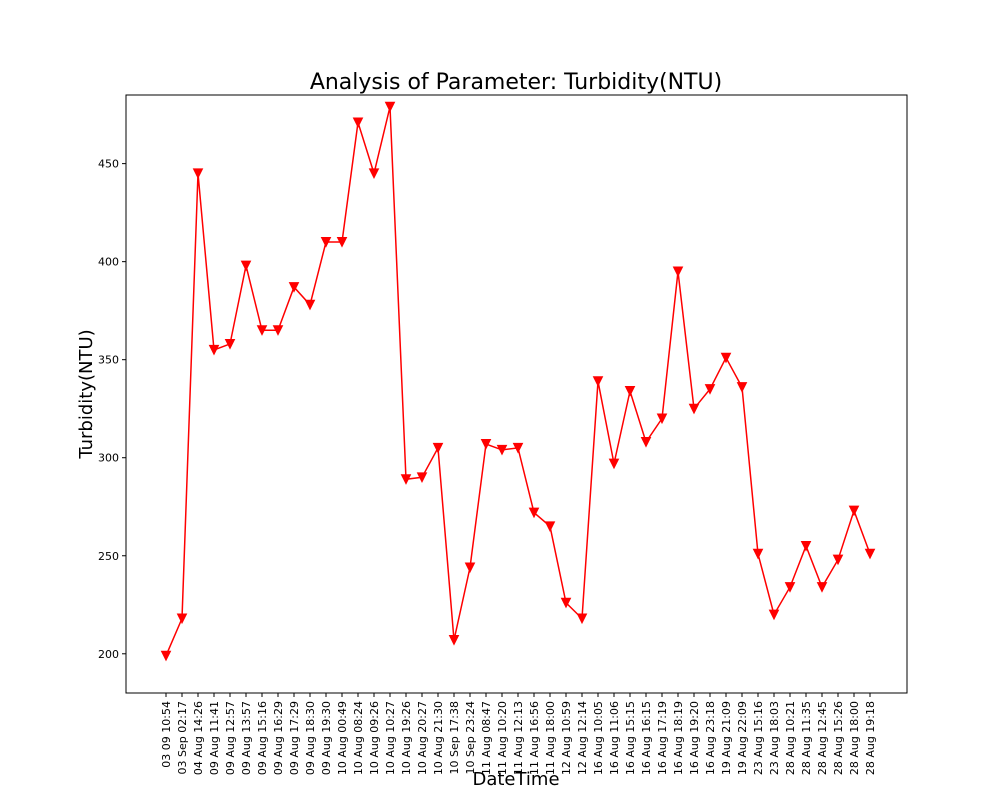 The height and width of the screenshot is (797, 1008). Describe the element at coordinates (742, 738) in the screenshot. I see `x-tick-label: 19 Aug 22:09` at that location.